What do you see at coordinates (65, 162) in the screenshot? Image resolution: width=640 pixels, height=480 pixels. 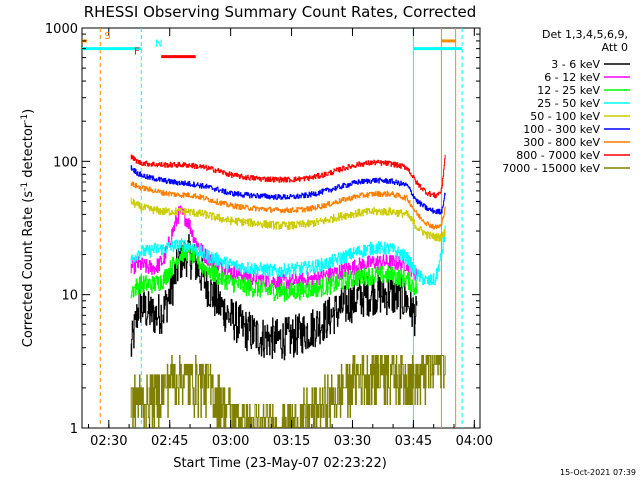 I see `y-tick-label: 100` at bounding box center [65, 162].